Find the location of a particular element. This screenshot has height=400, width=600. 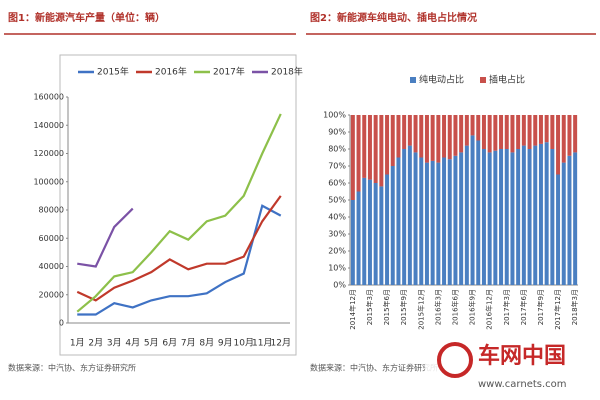

y-tick-label: 100% is located at coordinates (334, 115).